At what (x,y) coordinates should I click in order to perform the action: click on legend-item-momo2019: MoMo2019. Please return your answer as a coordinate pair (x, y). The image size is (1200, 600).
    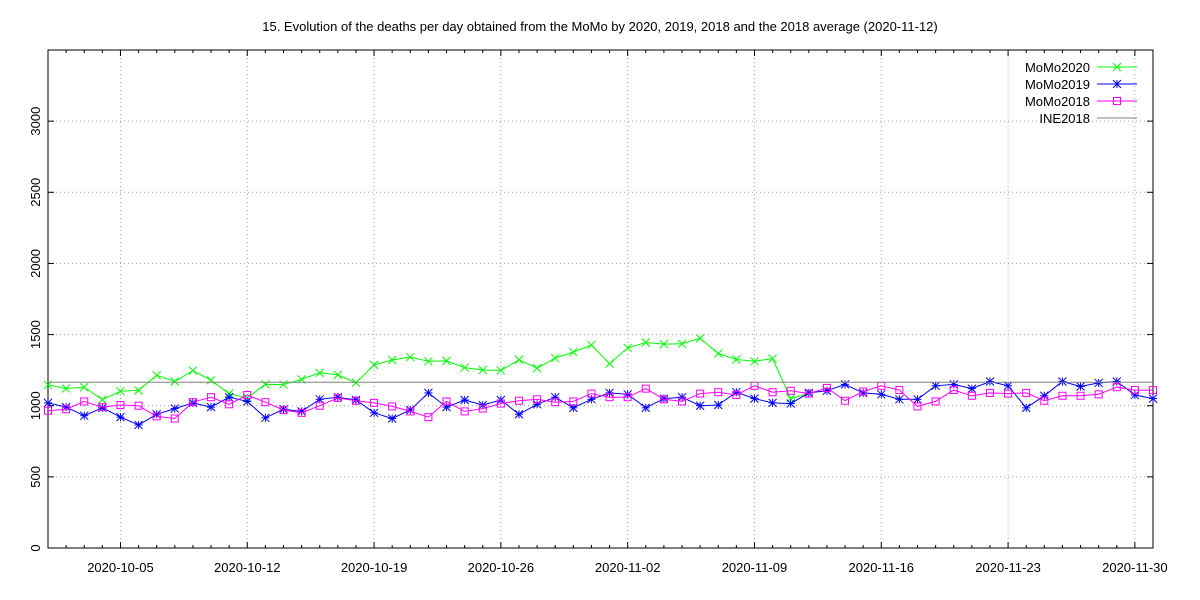
    Looking at the image, I should click on (1081, 84).